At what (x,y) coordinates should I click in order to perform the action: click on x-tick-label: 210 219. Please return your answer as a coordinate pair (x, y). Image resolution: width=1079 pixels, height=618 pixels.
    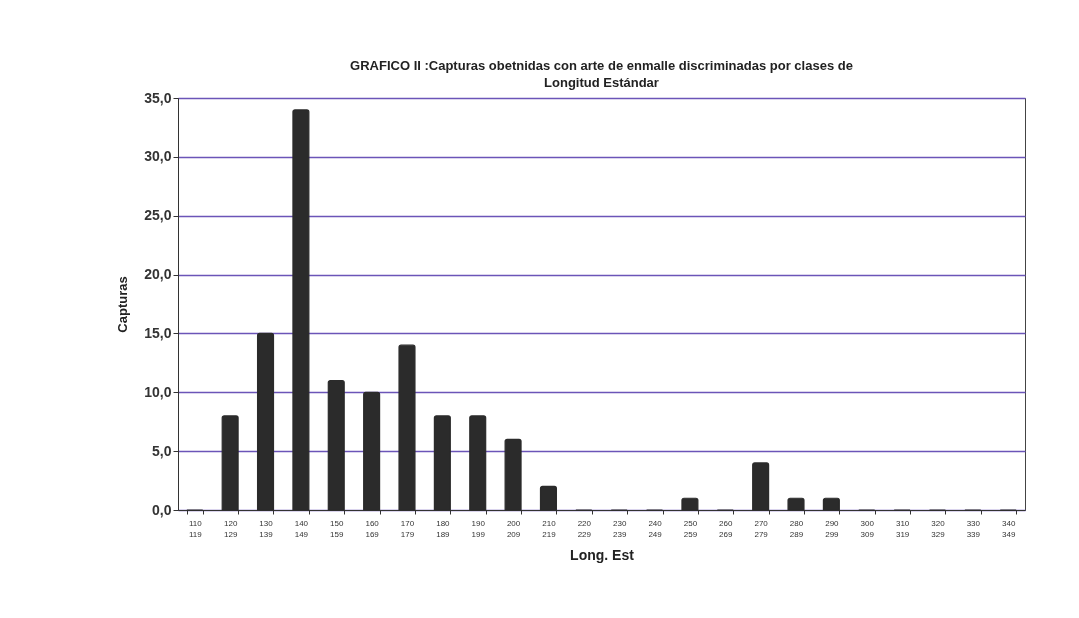
    Looking at the image, I should click on (549, 528).